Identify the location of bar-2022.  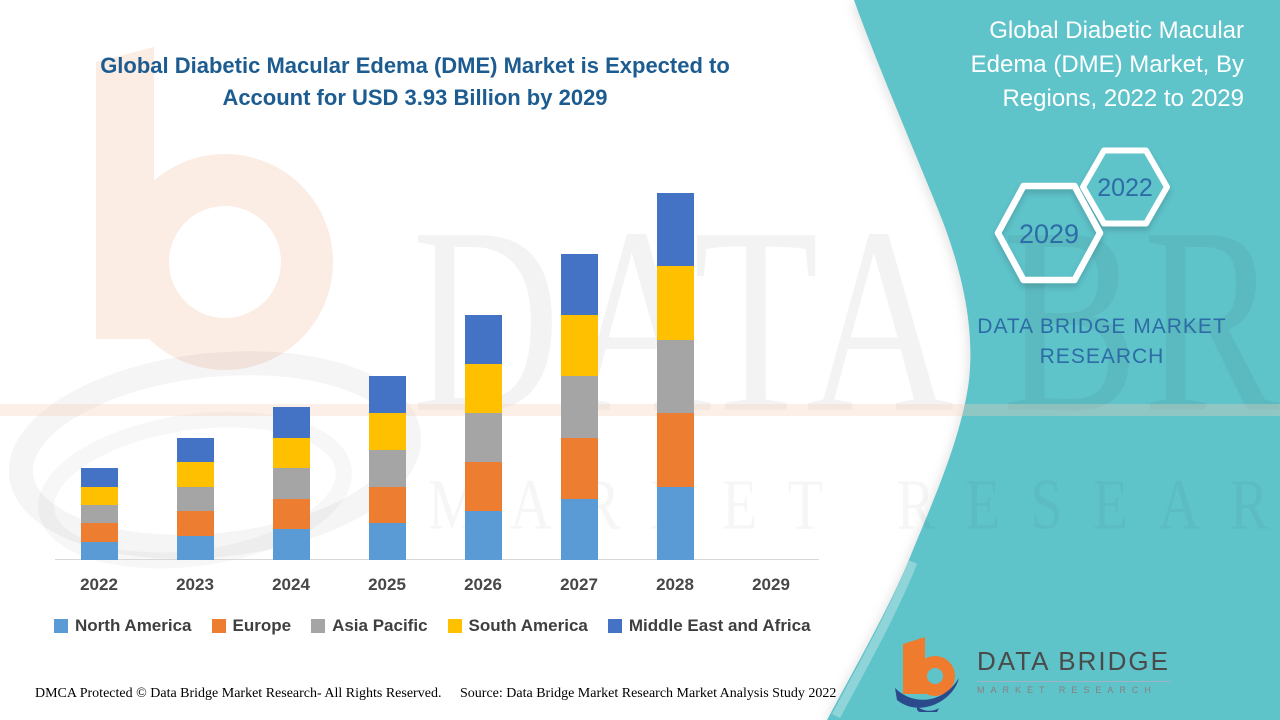
(99, 514).